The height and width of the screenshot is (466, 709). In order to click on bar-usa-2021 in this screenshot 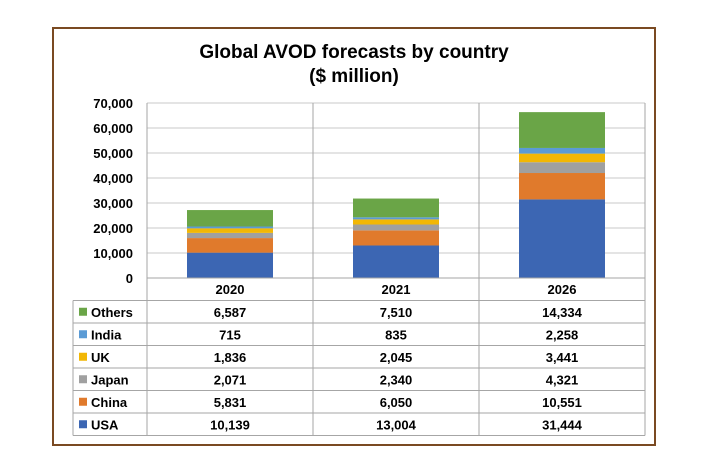, I will do `click(396, 261)`.